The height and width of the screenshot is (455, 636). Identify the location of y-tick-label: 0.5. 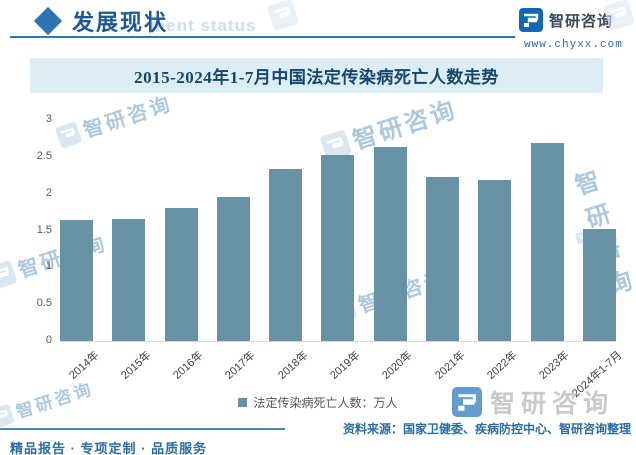
(44, 303).